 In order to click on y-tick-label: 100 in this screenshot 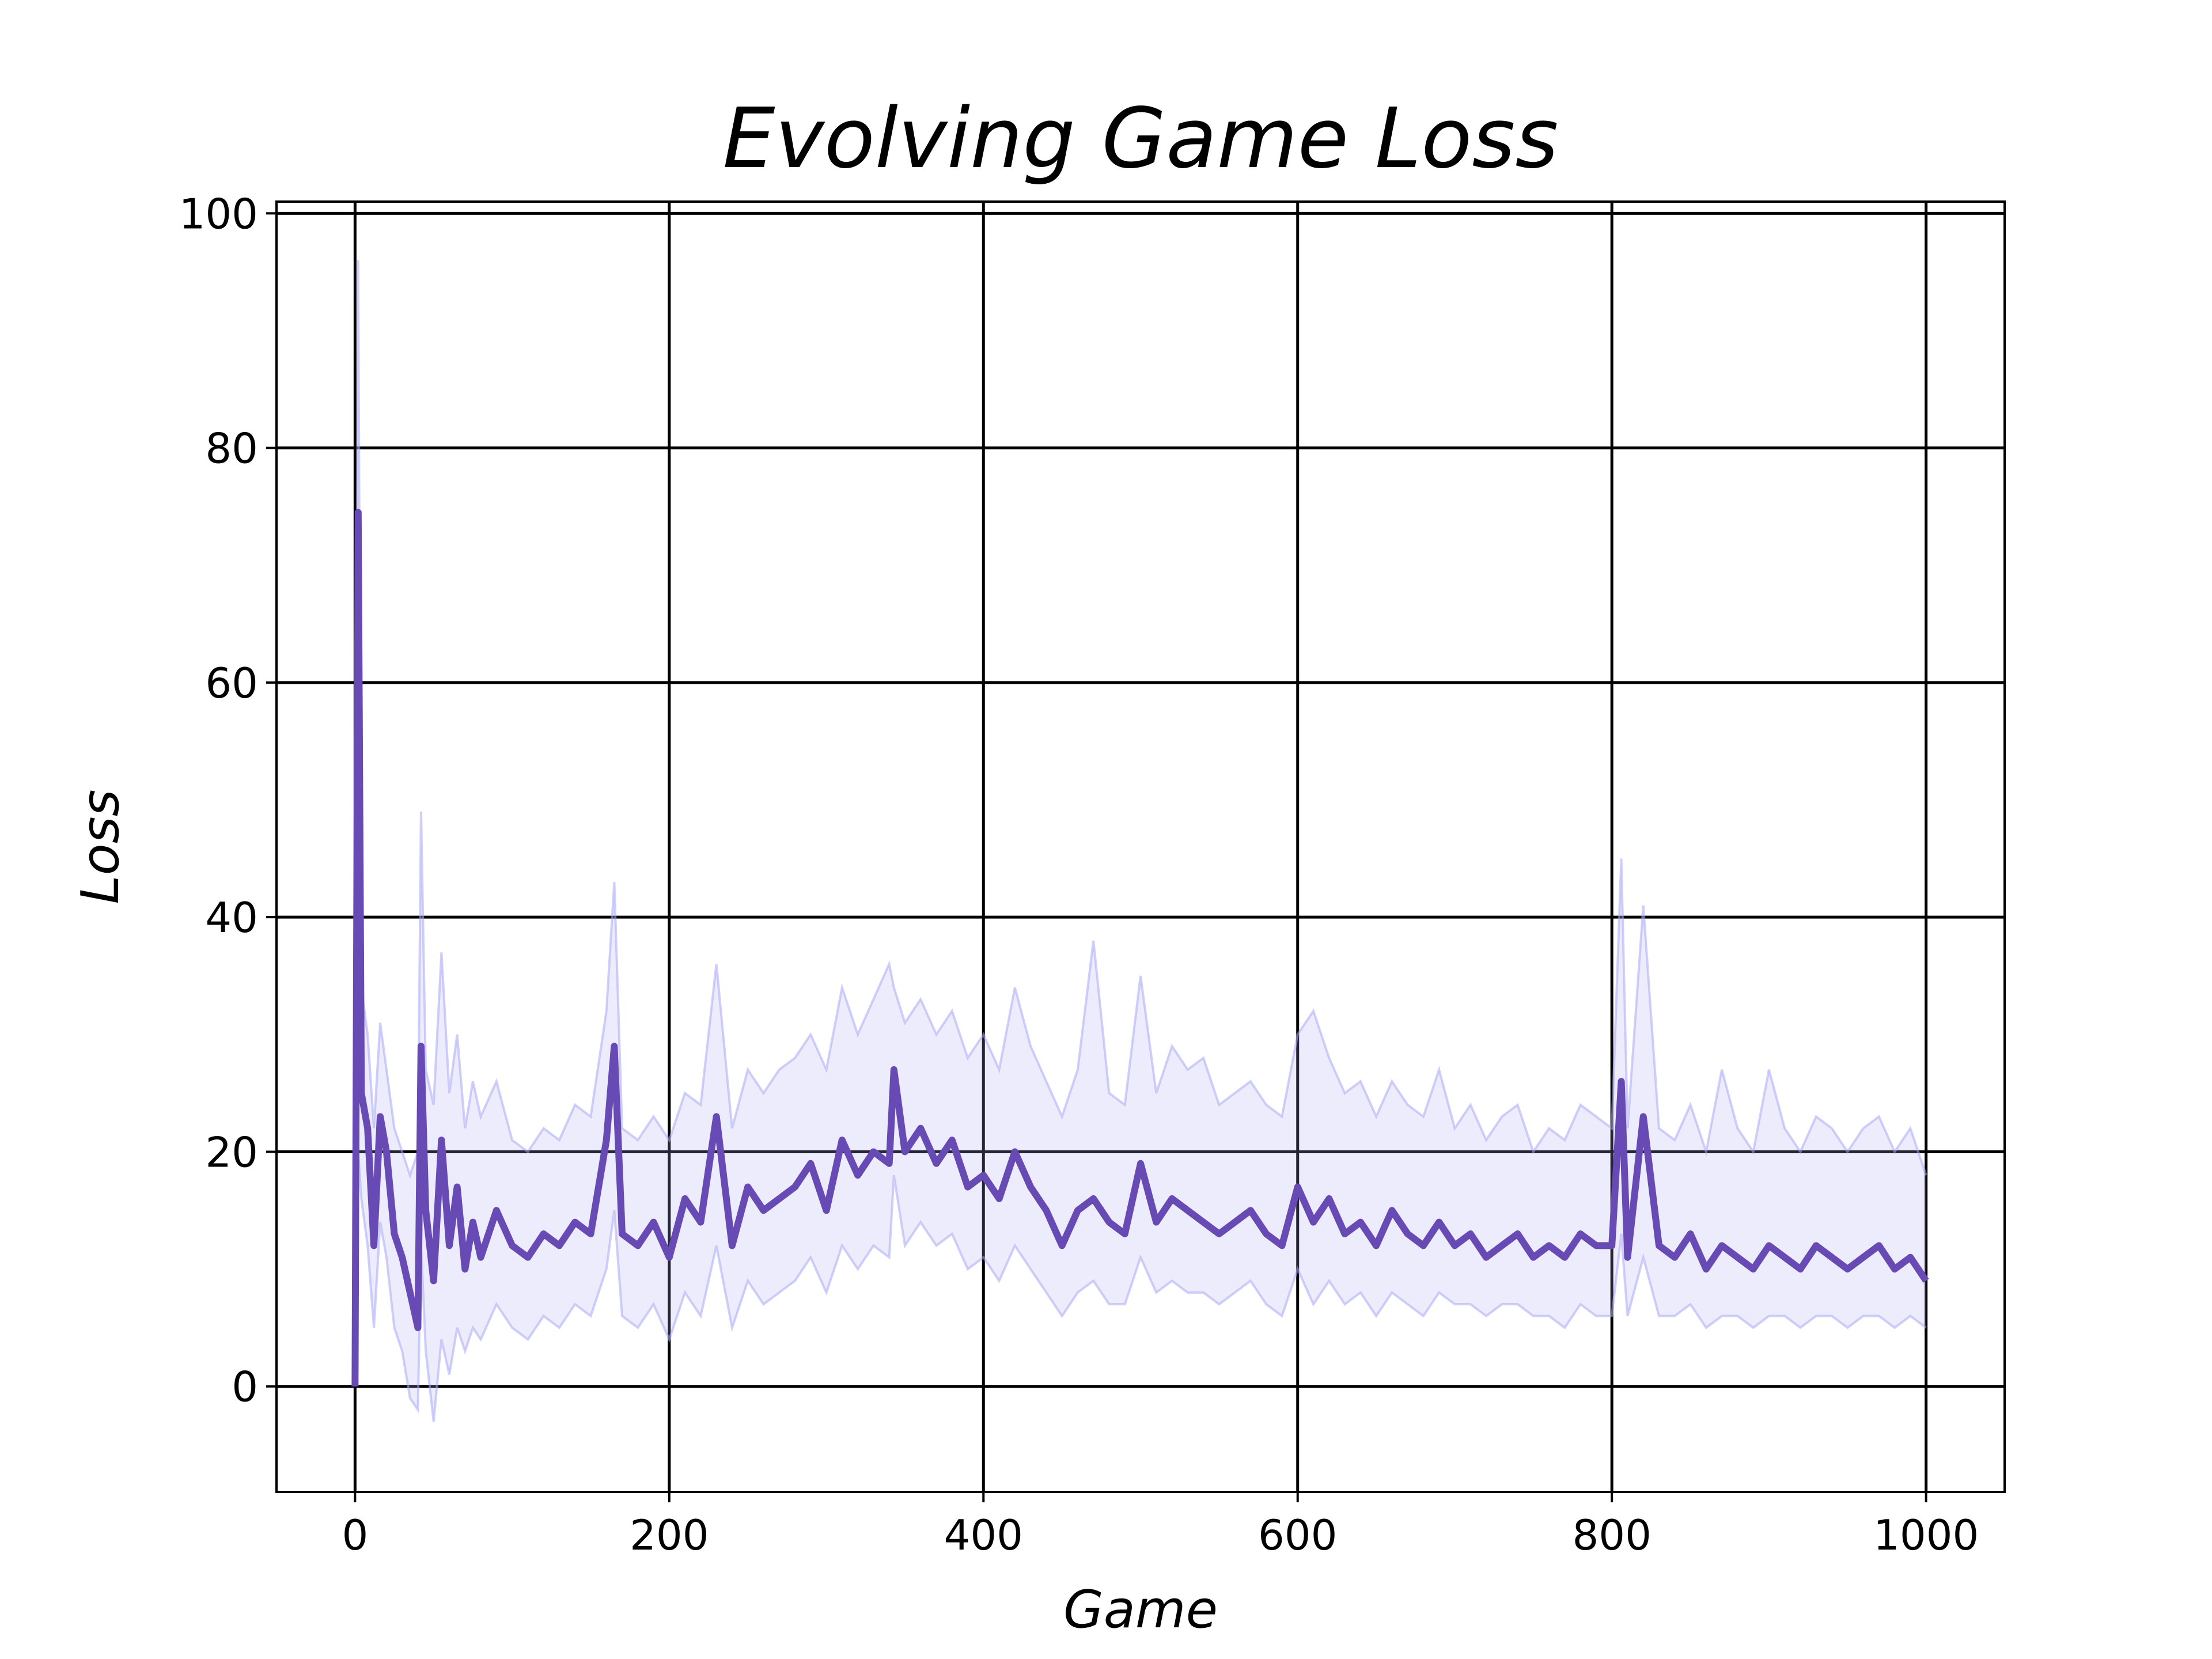, I will do `click(218, 214)`.